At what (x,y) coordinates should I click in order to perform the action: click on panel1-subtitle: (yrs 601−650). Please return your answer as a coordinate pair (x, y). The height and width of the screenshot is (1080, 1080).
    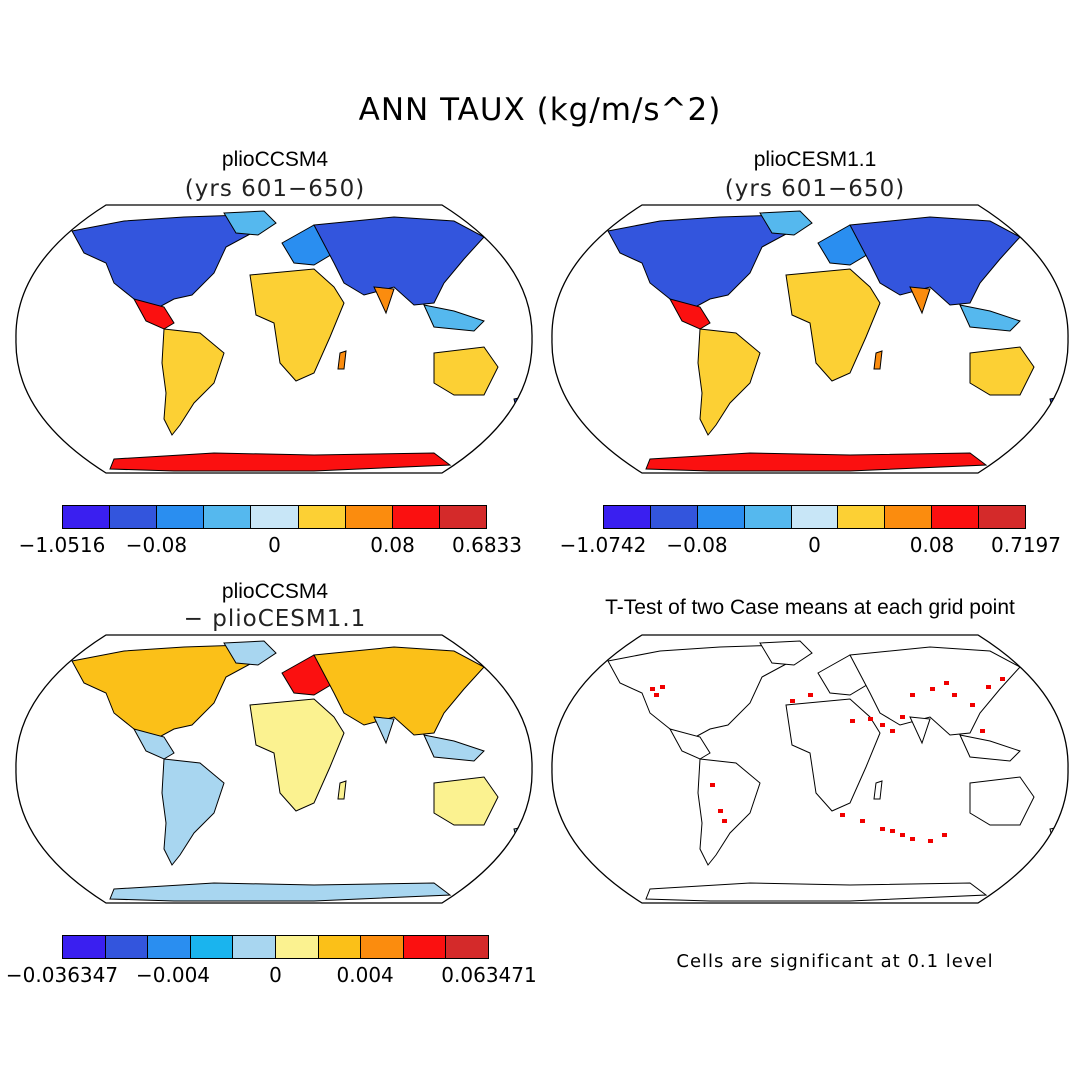
    Looking at the image, I should click on (275, 189).